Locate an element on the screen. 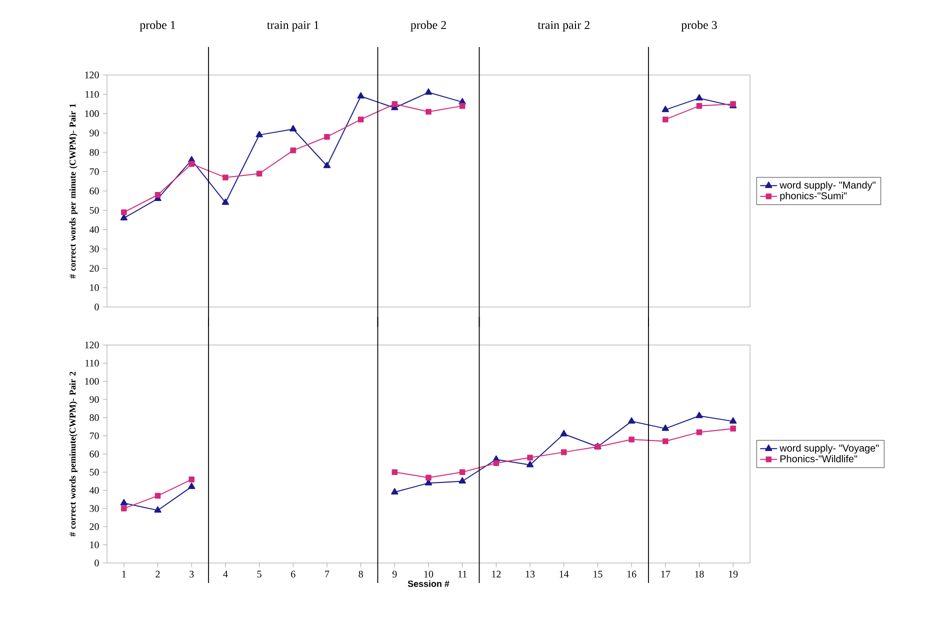 Image resolution: width=946 pixels, height=626 pixels. x-tick-label: 10 is located at coordinates (429, 574).